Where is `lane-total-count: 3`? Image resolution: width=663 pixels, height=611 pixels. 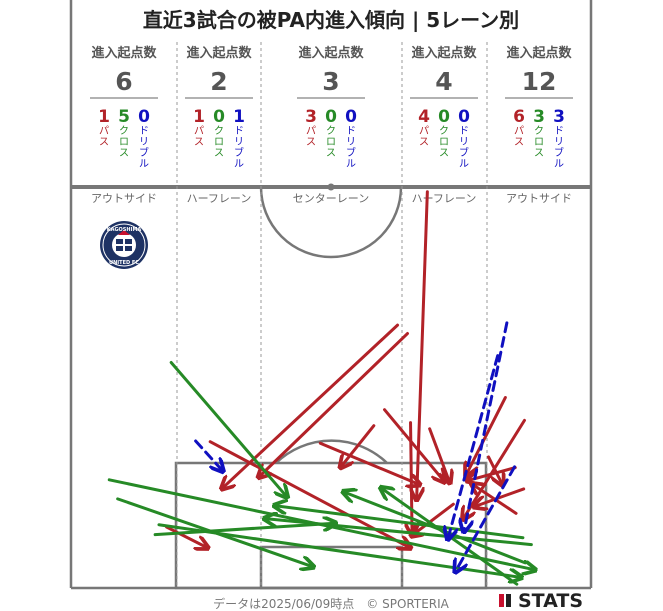 lane-total-count: 3 is located at coordinates (330, 81).